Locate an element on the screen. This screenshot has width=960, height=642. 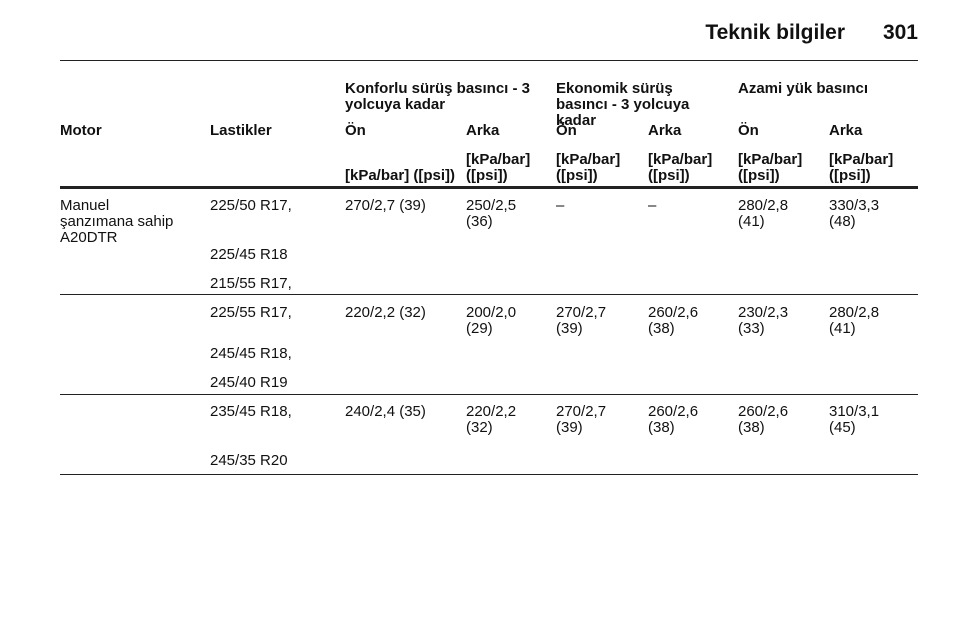
motor: Manuel şanzımana sahip A20DTR is located at coordinates (117, 221).